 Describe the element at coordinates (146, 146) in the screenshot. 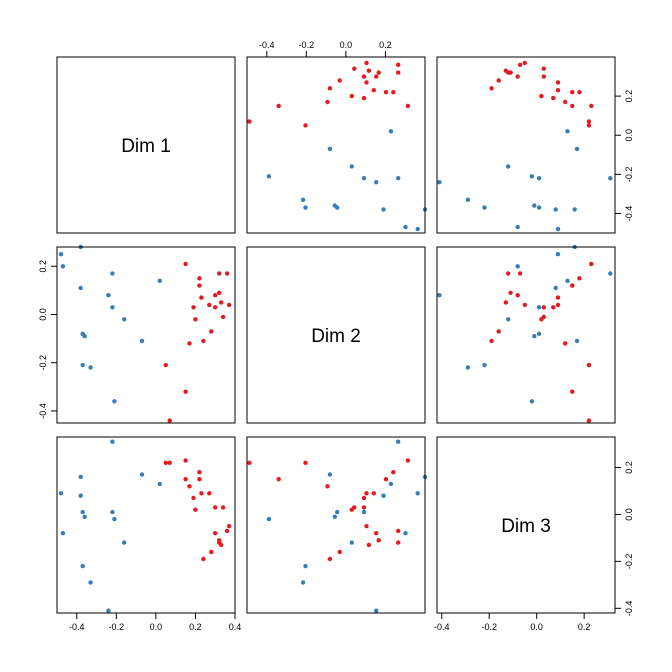

I see `diagonal-label: Dim 1` at that location.